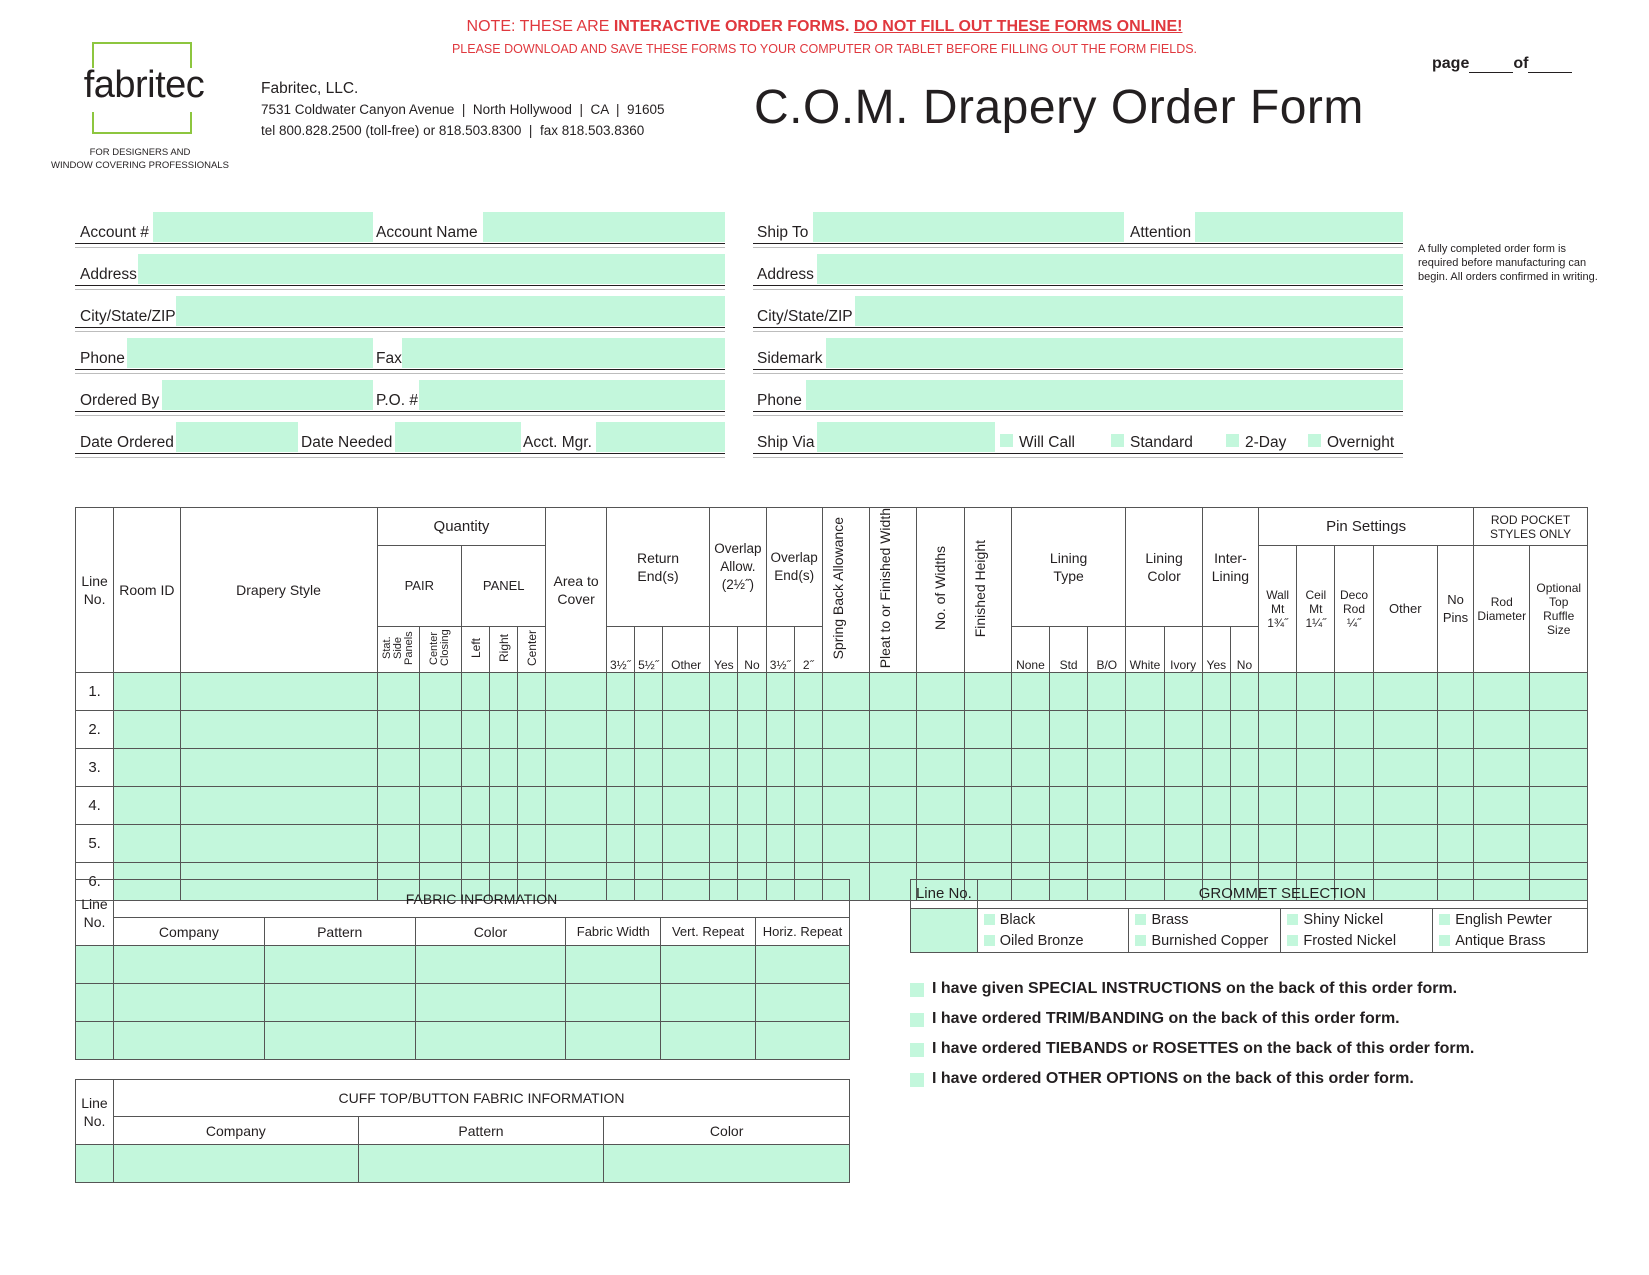  Describe the element at coordinates (917, 1080) in the screenshot. I see `other-options-checkbox` at that location.